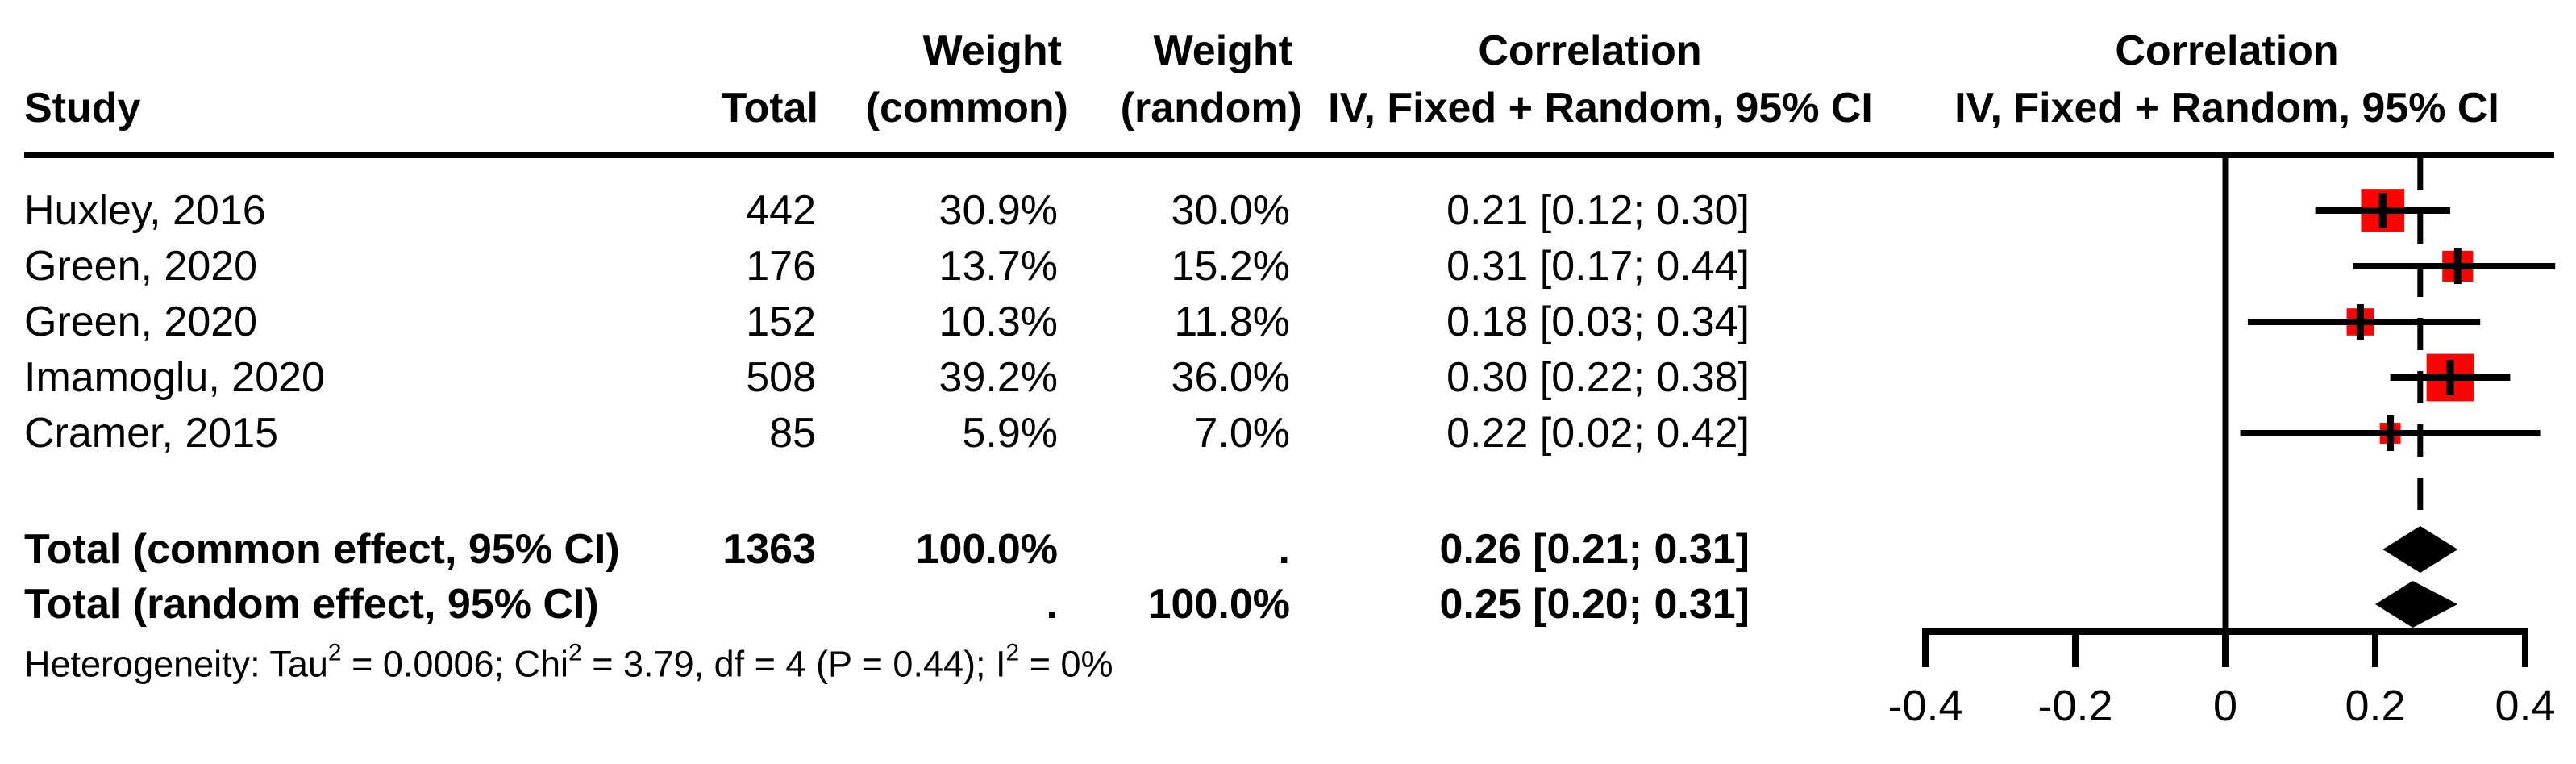 The image size is (2576, 764). Describe the element at coordinates (1052, 604) in the screenshot. I see `total-weight-common: .` at that location.